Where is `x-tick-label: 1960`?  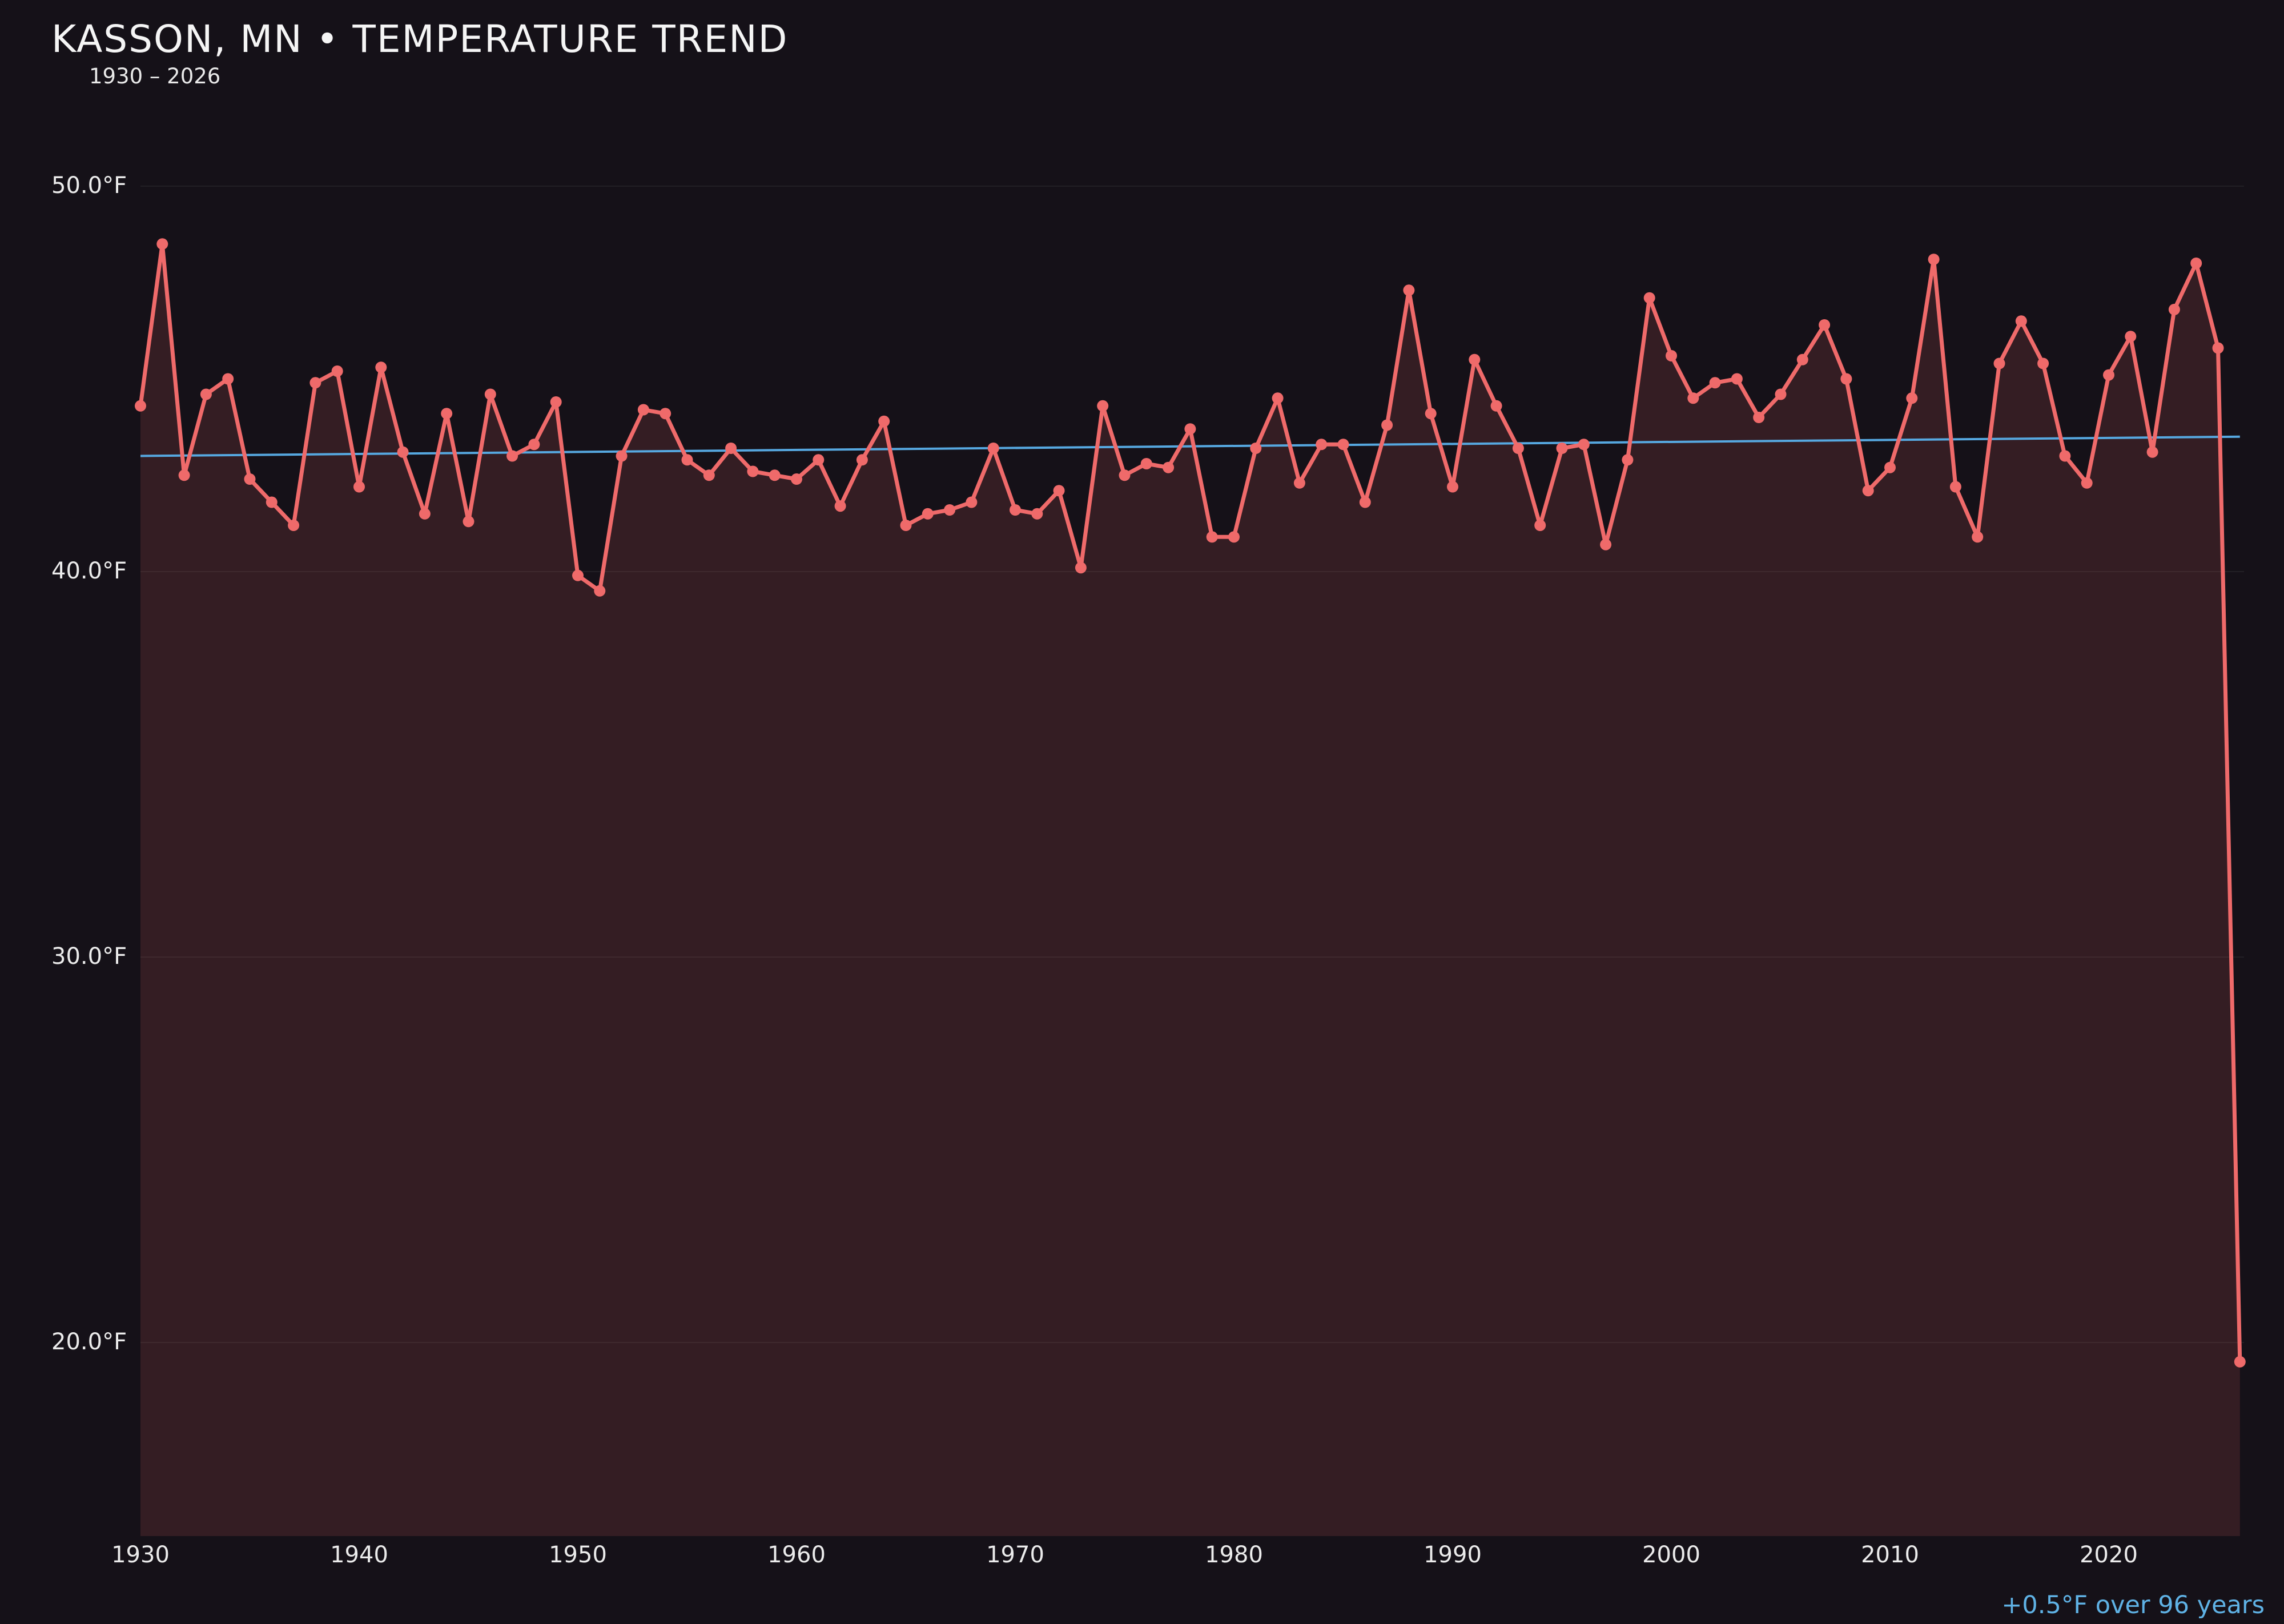 x-tick-label: 1960 is located at coordinates (796, 1555).